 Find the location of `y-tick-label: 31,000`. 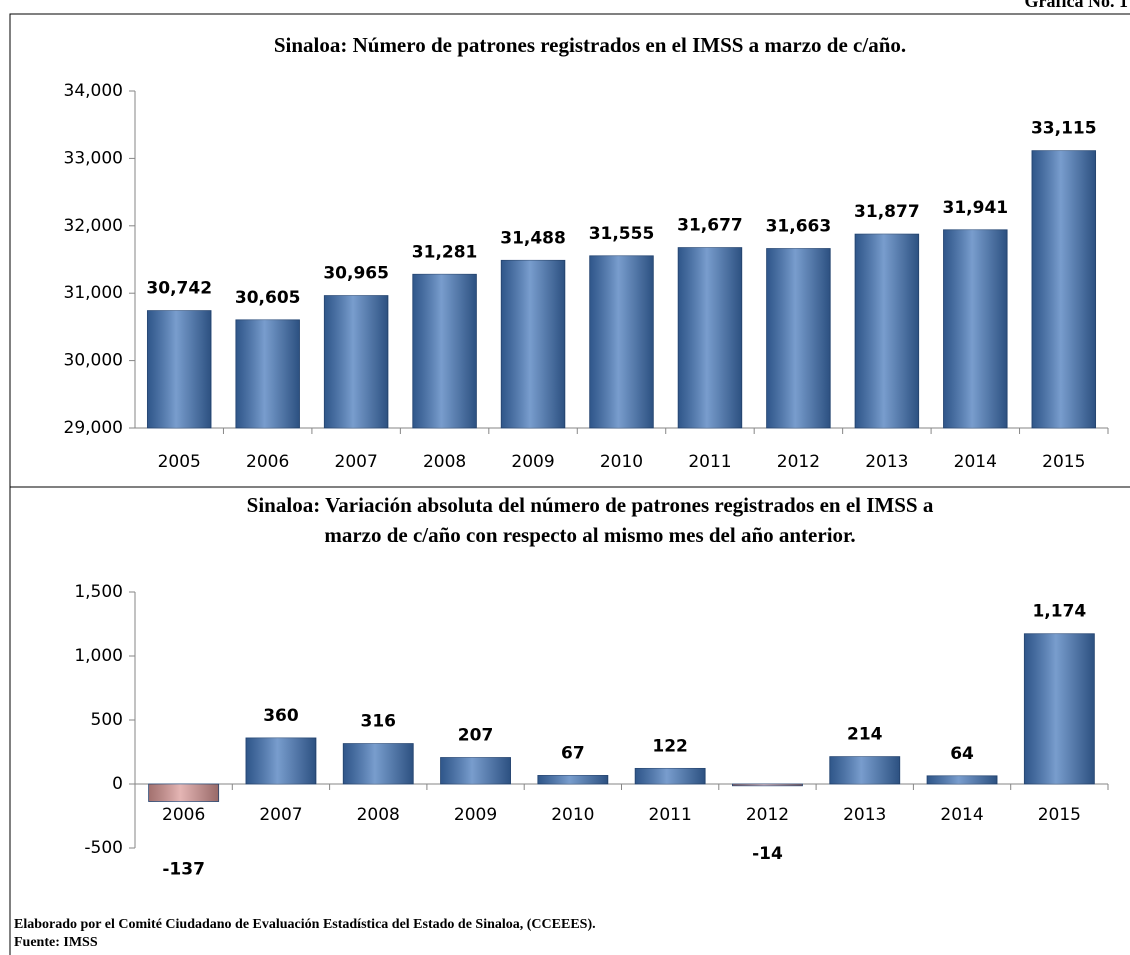

y-tick-label: 31,000 is located at coordinates (93, 293).